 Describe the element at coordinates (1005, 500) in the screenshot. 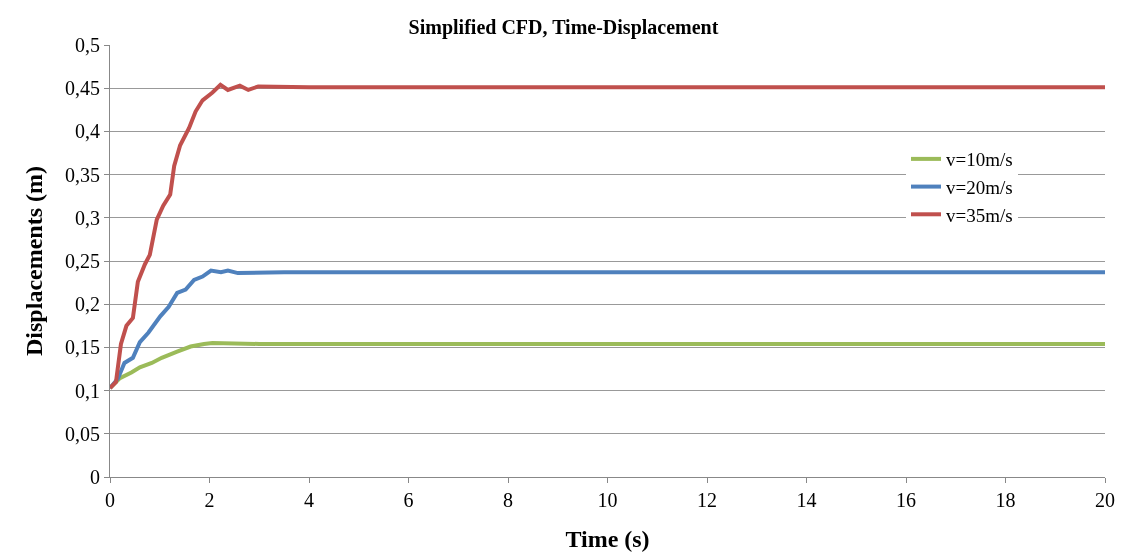

I see `x-tick-label: 18` at that location.